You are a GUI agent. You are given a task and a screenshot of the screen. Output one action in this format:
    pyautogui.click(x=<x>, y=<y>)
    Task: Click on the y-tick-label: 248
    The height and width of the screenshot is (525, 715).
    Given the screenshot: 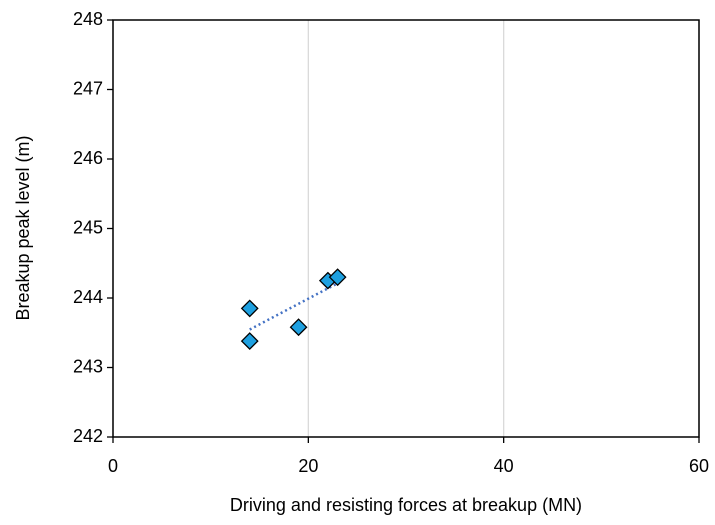 What is the action you would take?
    pyautogui.click(x=88, y=19)
    